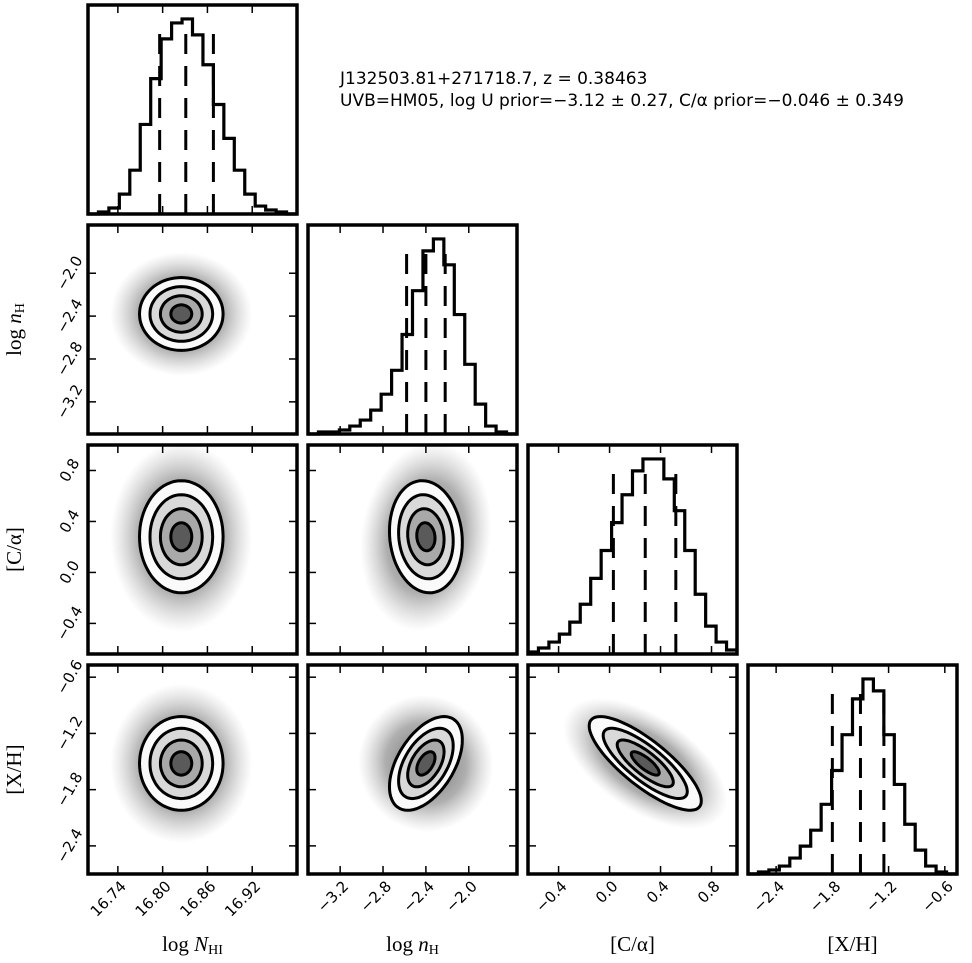 Image resolution: width=972 pixels, height=963 pixels. What do you see at coordinates (201, 944) in the screenshot?
I see `axis-label-symbol: N` at bounding box center [201, 944].